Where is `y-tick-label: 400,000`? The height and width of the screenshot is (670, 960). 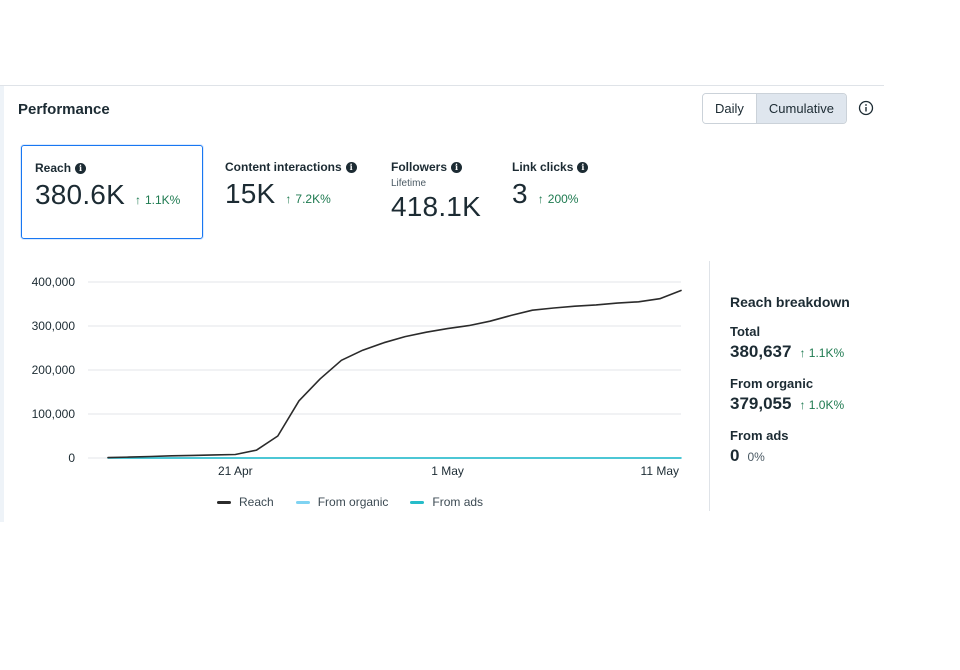
y-tick-label: 400,000 is located at coordinates (54, 282).